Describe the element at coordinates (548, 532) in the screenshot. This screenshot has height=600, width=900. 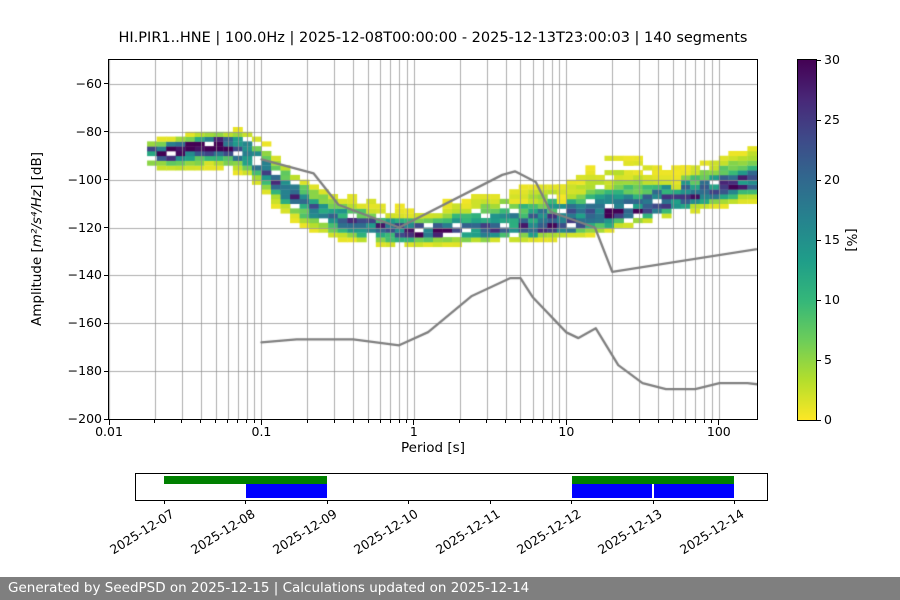
I see `timeline-tick-label: 2025-12-12` at that location.